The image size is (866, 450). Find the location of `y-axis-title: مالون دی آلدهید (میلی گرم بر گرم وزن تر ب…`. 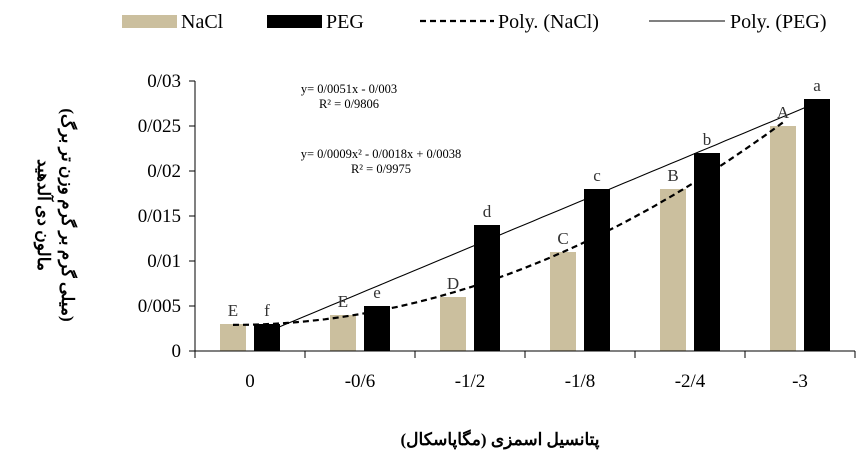

y-axis-title: مالون دی آلدهید (میلی گرم بر گرم وزن تر ب… is located at coordinates (55, 214).